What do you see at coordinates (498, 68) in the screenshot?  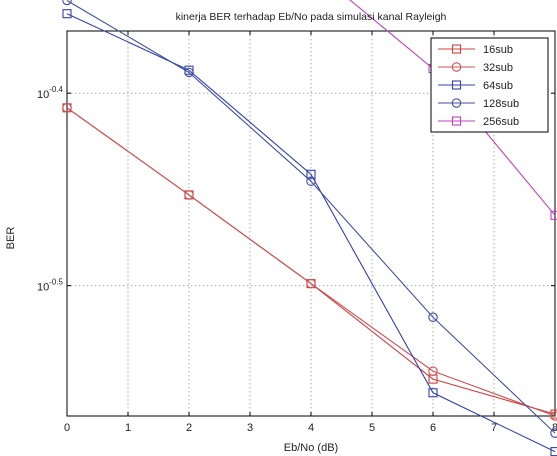 I see `legend-label-32sub: 32sub` at bounding box center [498, 68].